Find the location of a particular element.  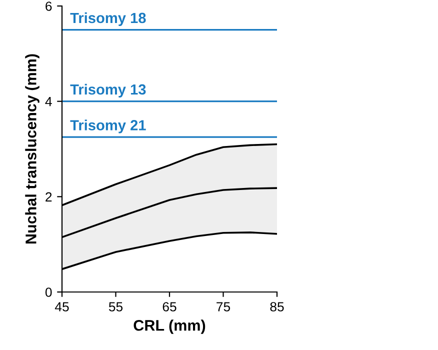

y-tick-label: 6 is located at coordinates (49, 6).